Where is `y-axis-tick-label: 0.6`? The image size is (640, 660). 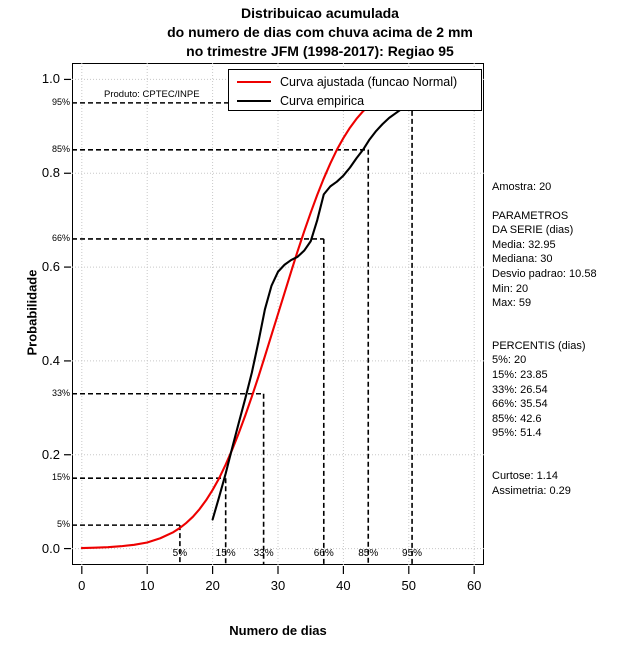
y-axis-tick-label: 0.6 is located at coordinates (50, 267).